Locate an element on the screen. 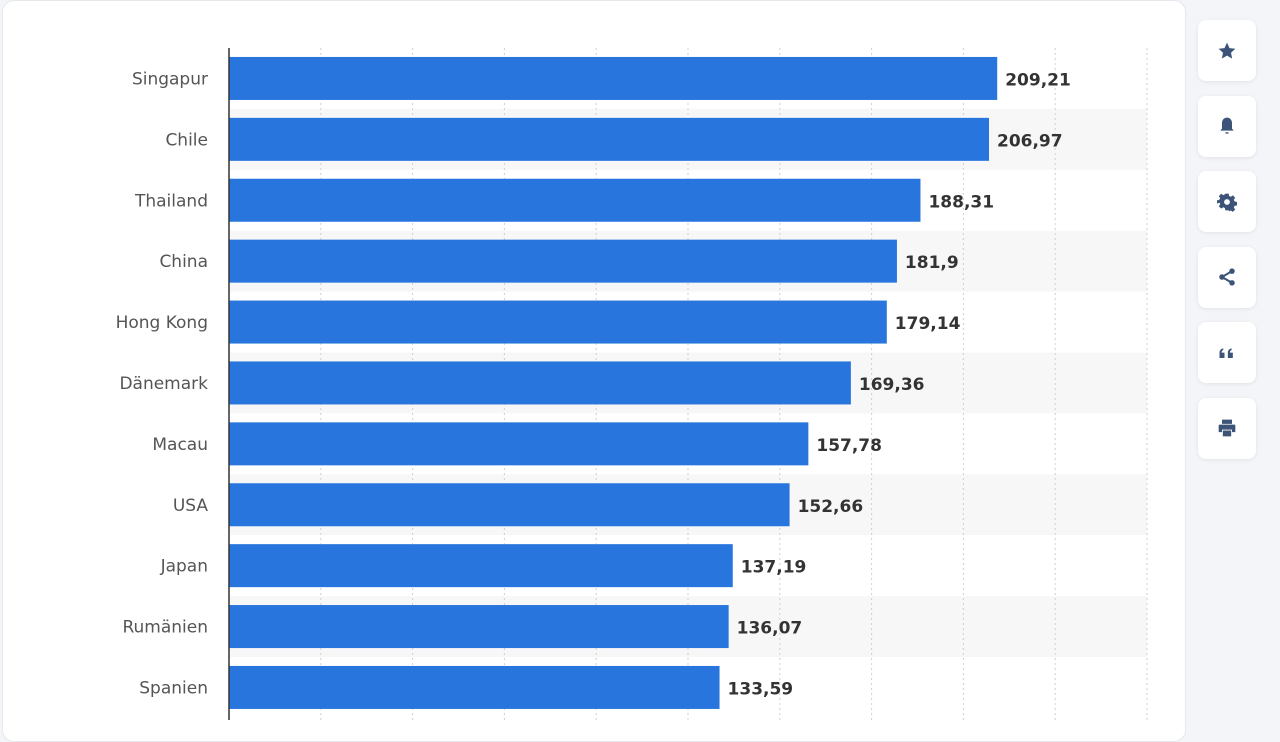 Image resolution: width=1280 pixels, height=742 pixels. category-label: Thailand is located at coordinates (171, 201).